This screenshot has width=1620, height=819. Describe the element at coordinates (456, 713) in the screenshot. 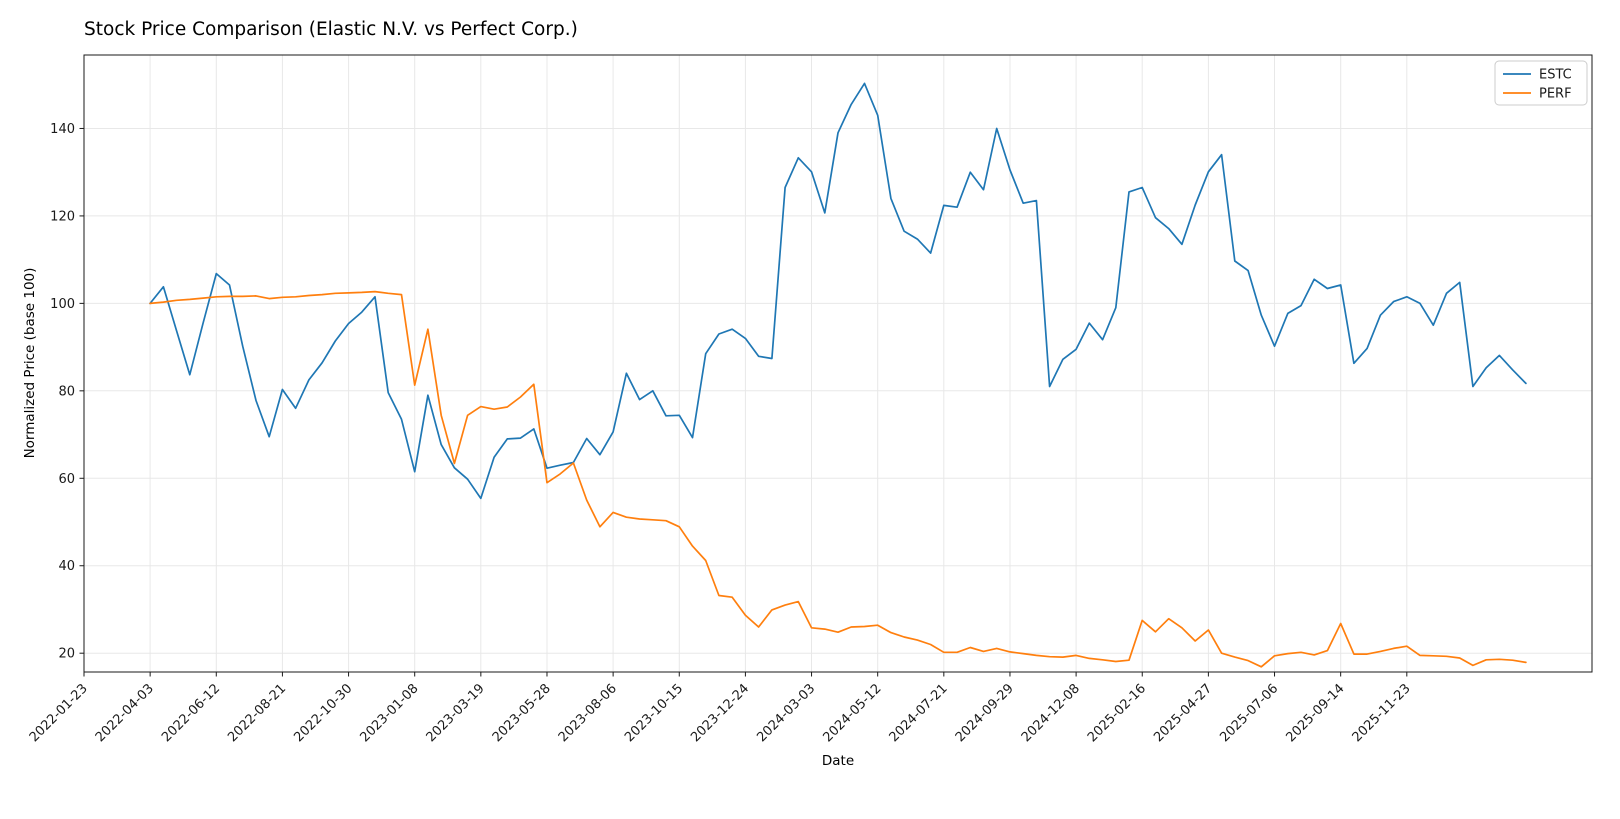

I see `svg-text: 2023-03-19` at that location.